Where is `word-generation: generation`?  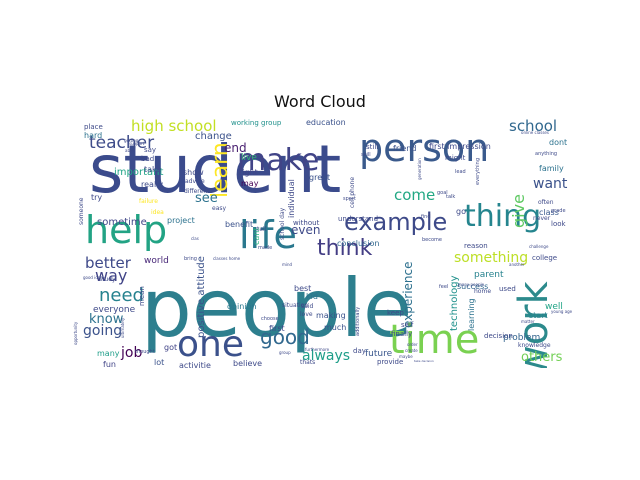
word-generation: generation is located at coordinates (419, 169).